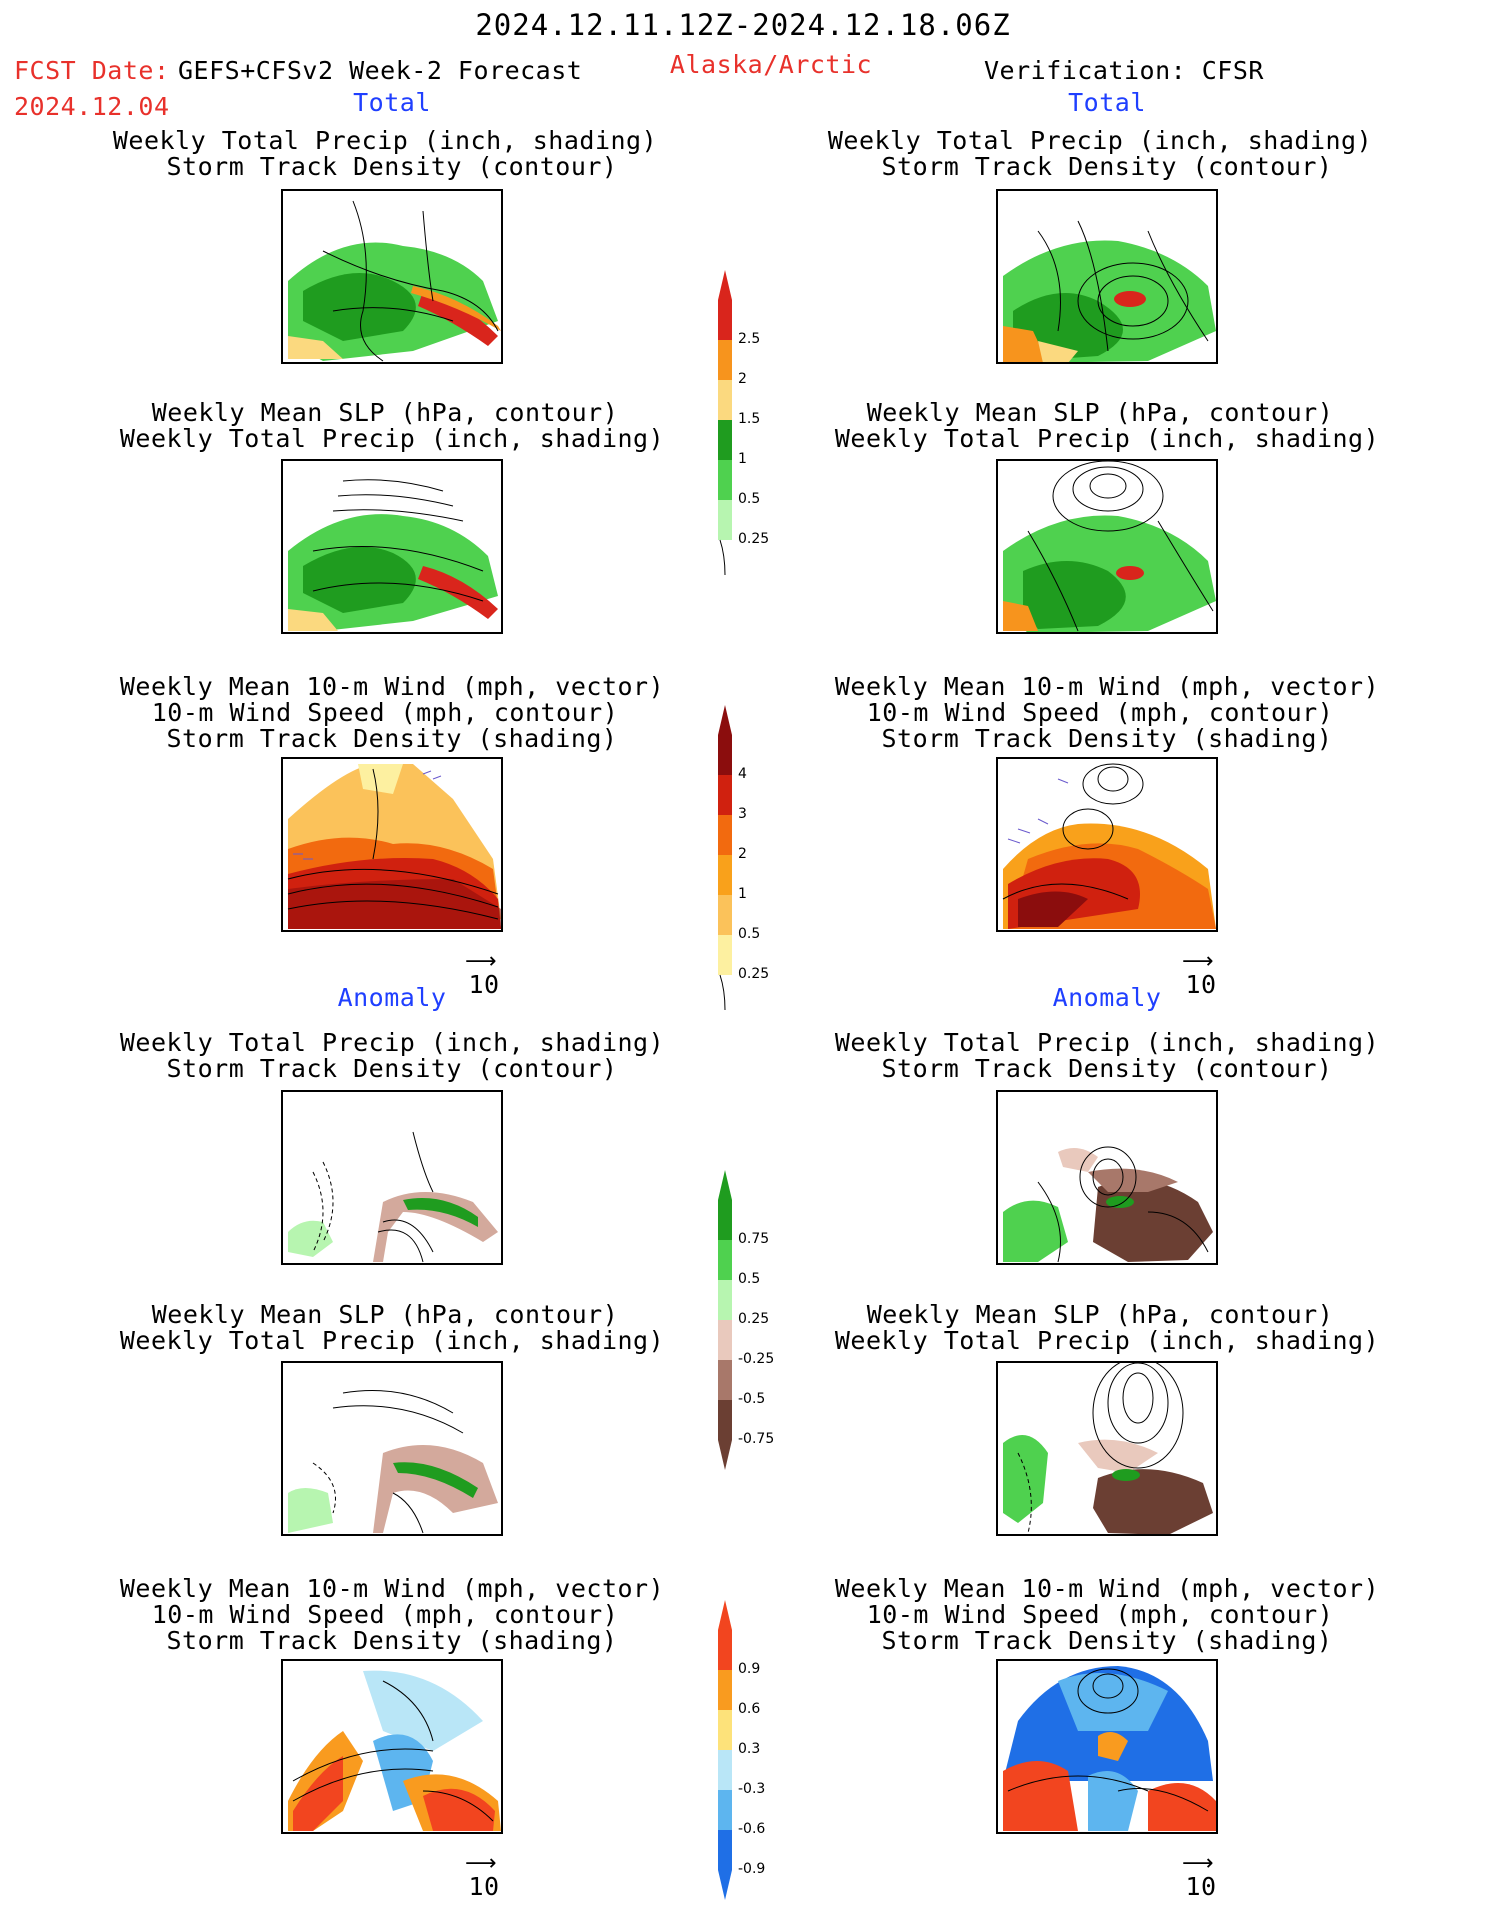 This screenshot has width=1487, height=1925. I want to click on map-precip-track-anomaly-forecast, so click(392, 1177).